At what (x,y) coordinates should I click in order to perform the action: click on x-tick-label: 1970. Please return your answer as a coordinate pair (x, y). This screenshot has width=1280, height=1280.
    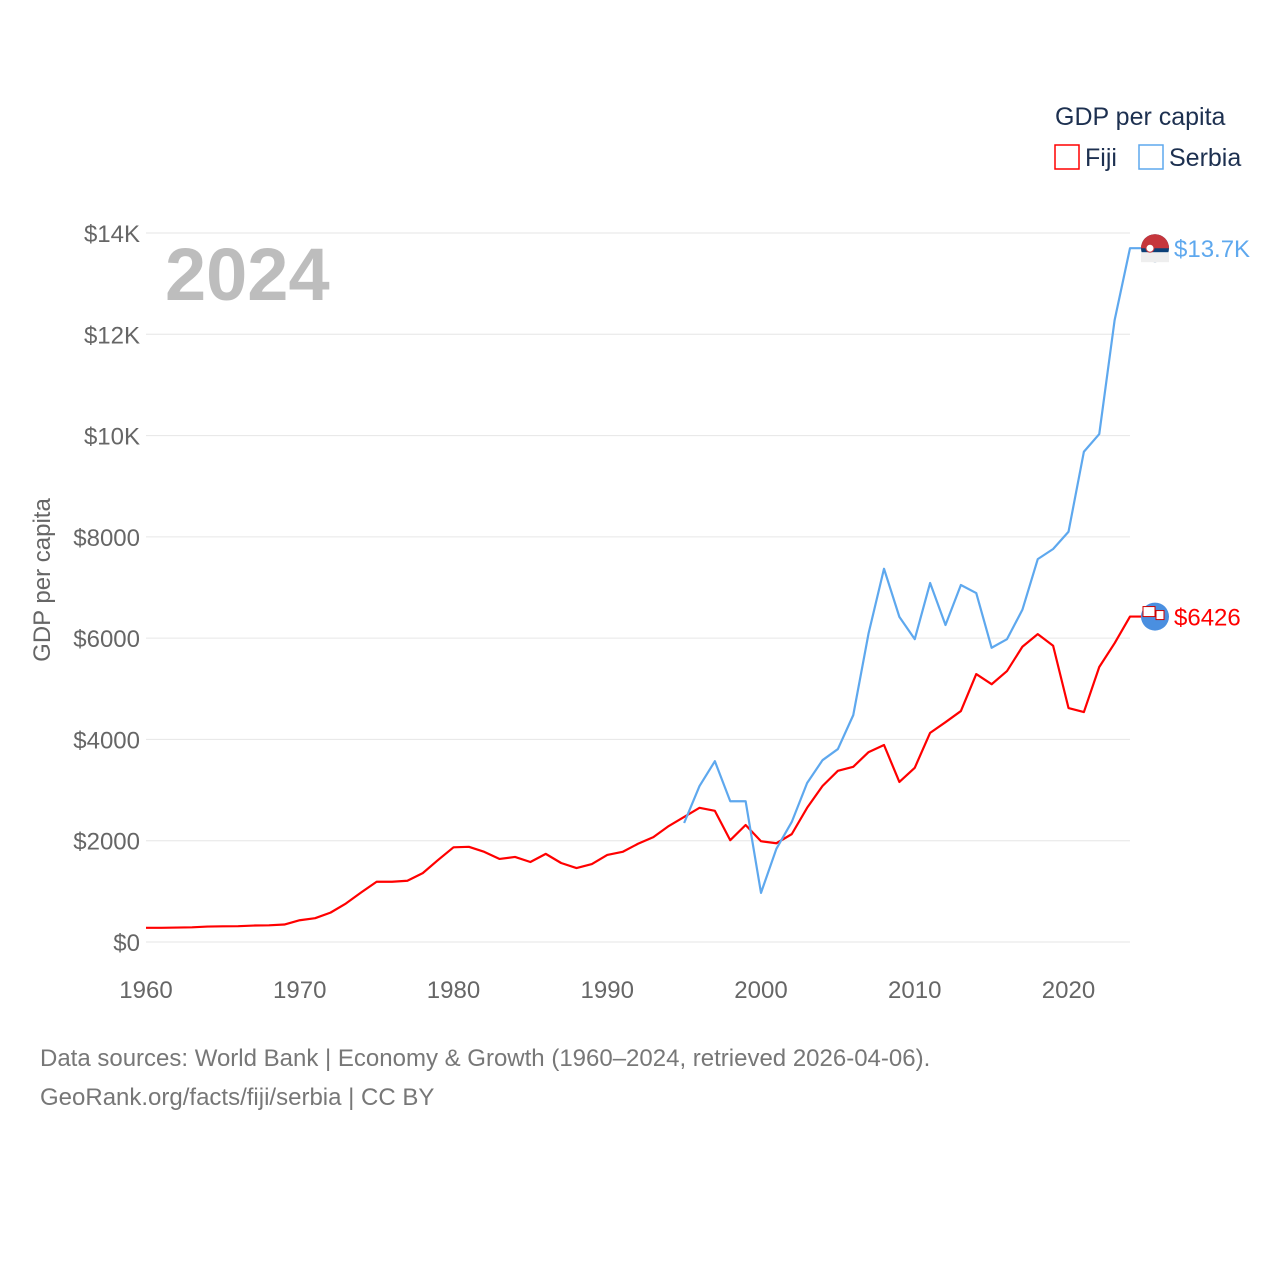
    Looking at the image, I should click on (299, 990).